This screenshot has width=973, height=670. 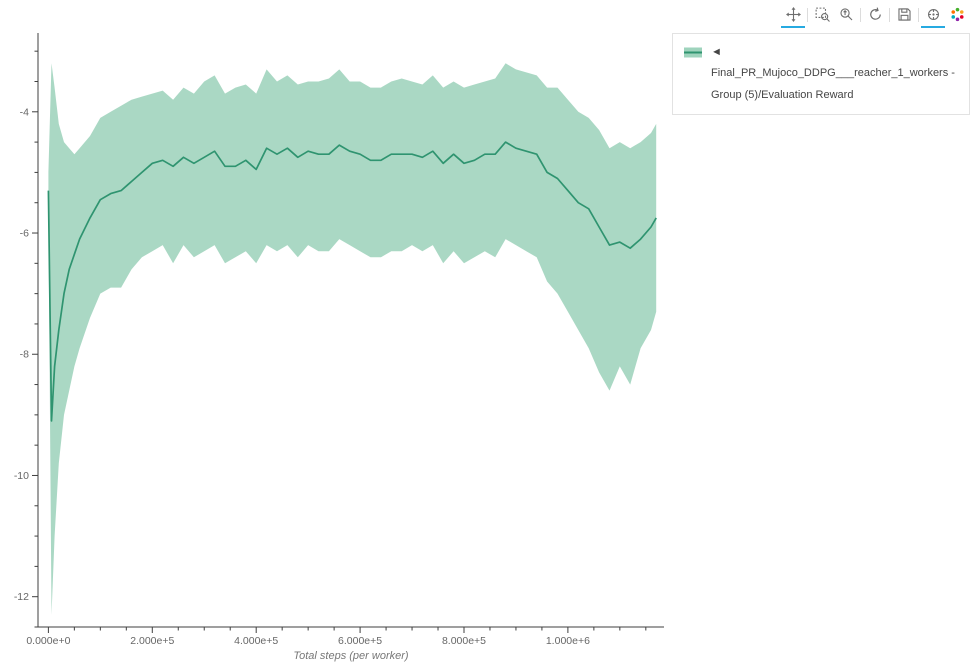 I want to click on y-tick-label: -6, so click(x=24, y=234).